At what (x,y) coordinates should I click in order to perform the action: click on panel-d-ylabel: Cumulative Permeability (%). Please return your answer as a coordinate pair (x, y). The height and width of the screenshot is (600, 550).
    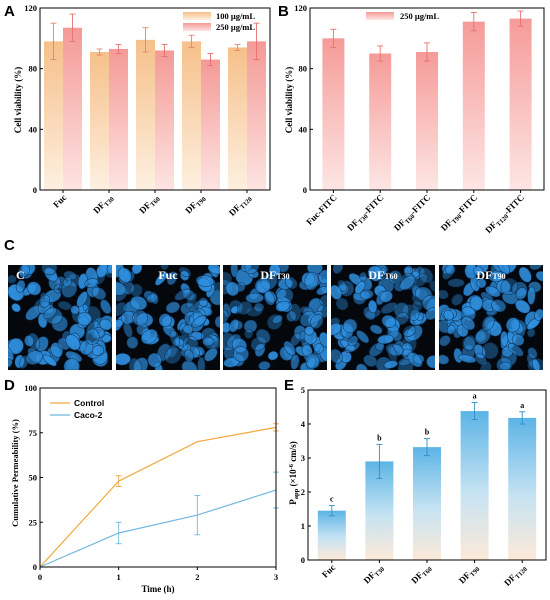
    Looking at the image, I should click on (15, 473).